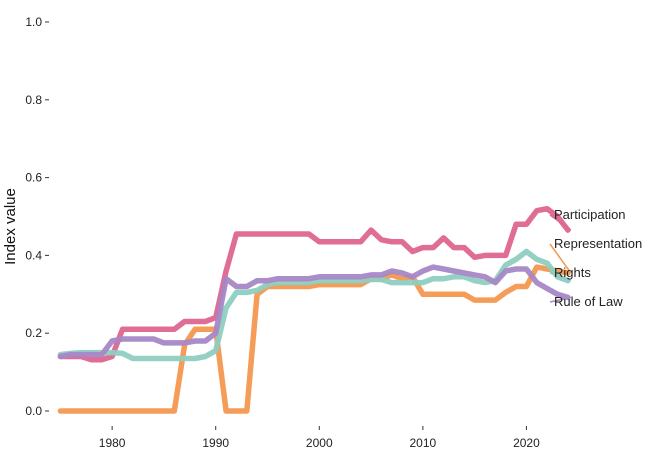  What do you see at coordinates (33, 333) in the screenshot?
I see `y-tick-label: 0.2` at bounding box center [33, 333].